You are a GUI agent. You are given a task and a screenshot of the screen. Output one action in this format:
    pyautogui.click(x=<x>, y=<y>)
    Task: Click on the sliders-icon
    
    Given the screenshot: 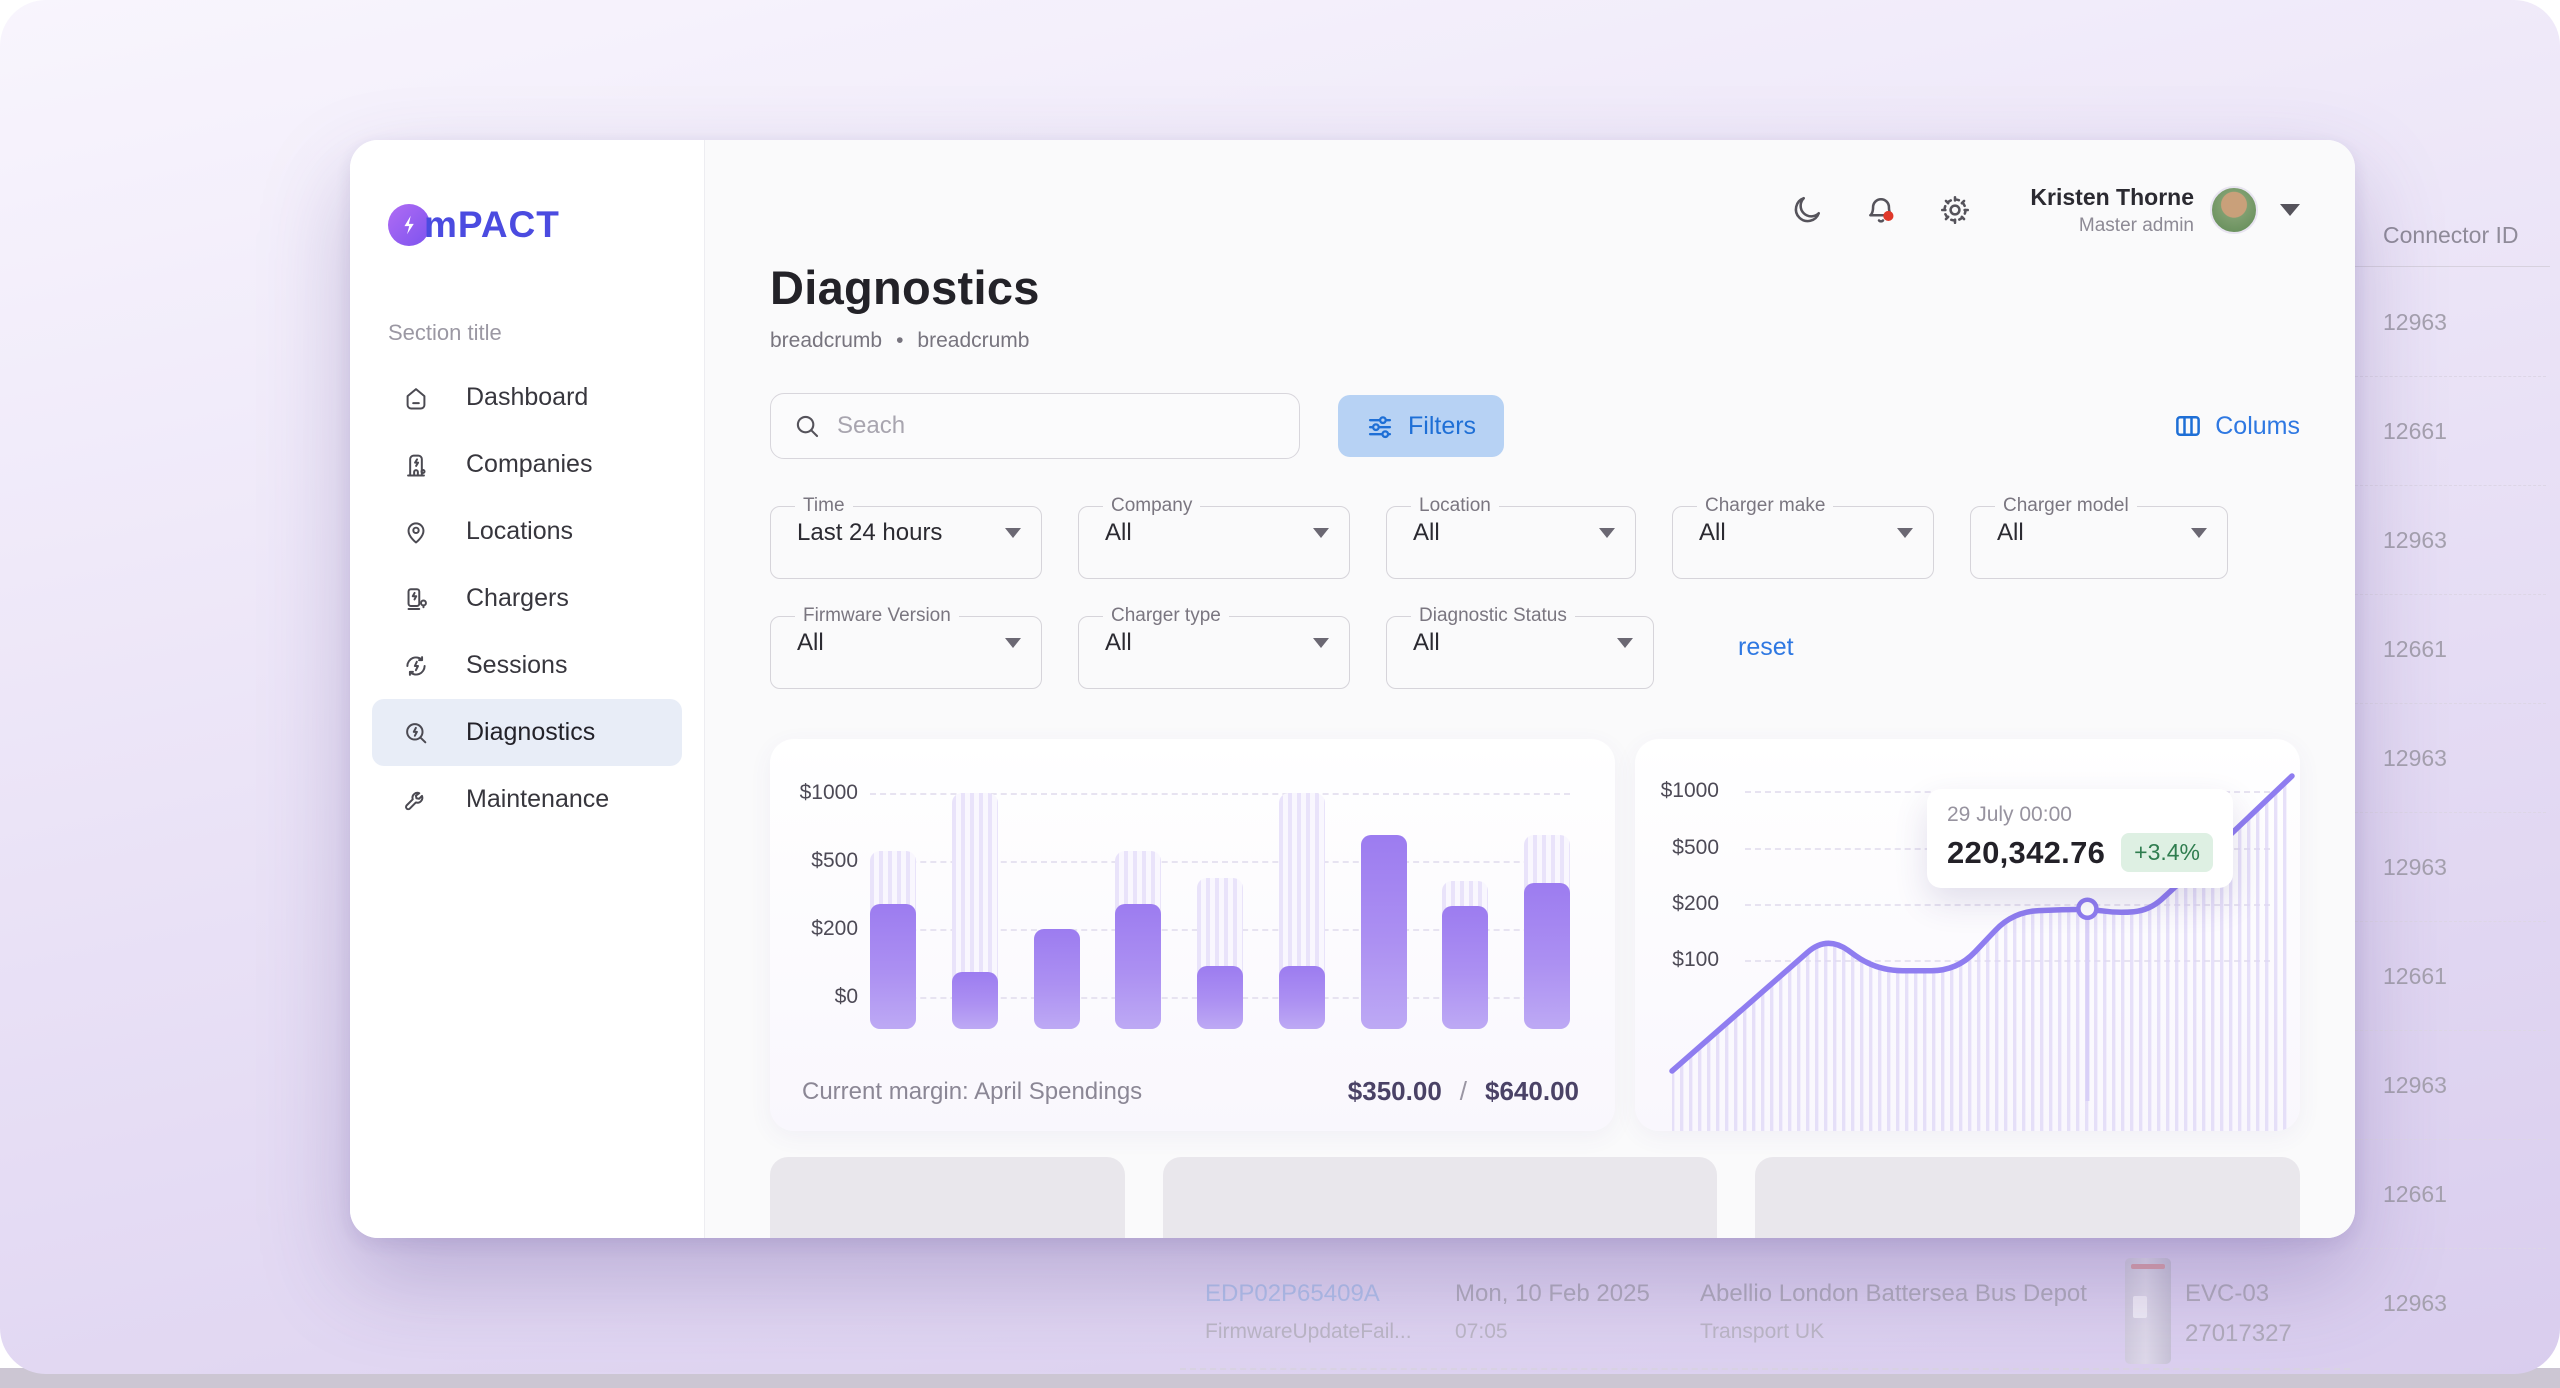 What is the action you would take?
    pyautogui.click(x=1380, y=427)
    